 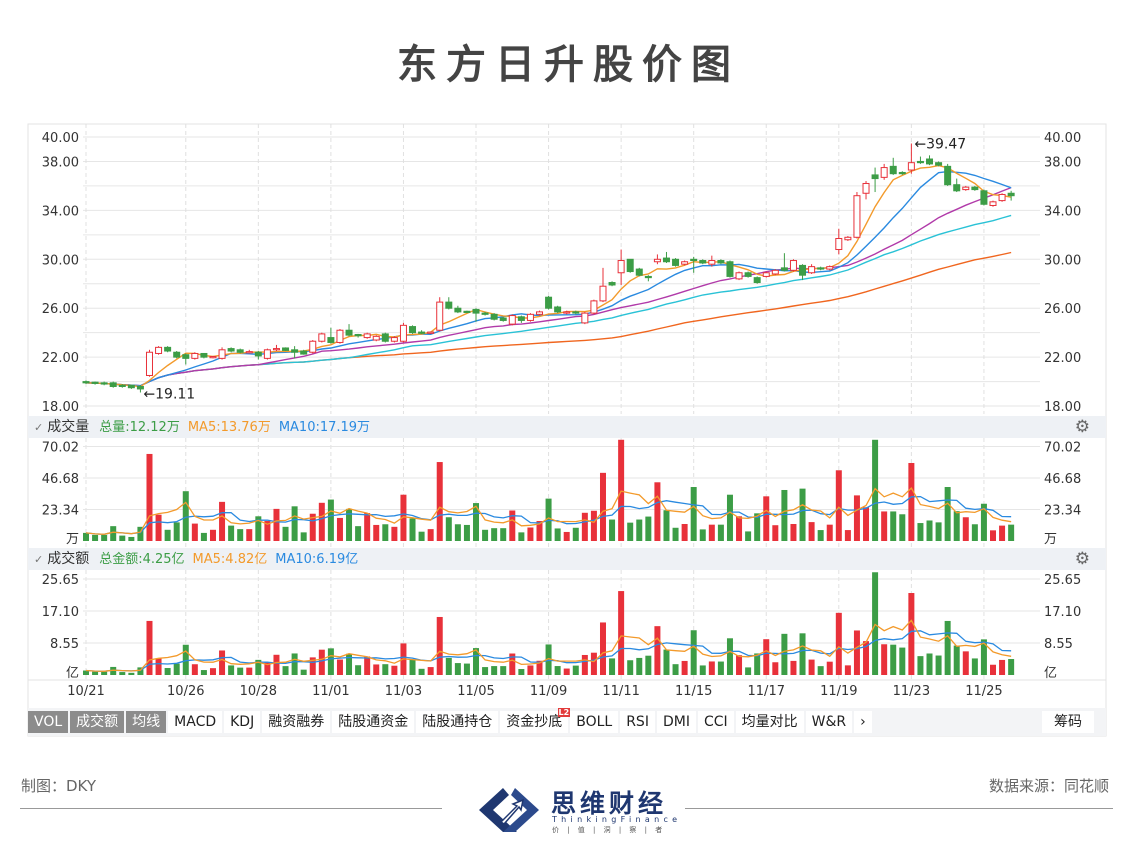 I want to click on amount-tick-left: 25.65, so click(x=60, y=580).